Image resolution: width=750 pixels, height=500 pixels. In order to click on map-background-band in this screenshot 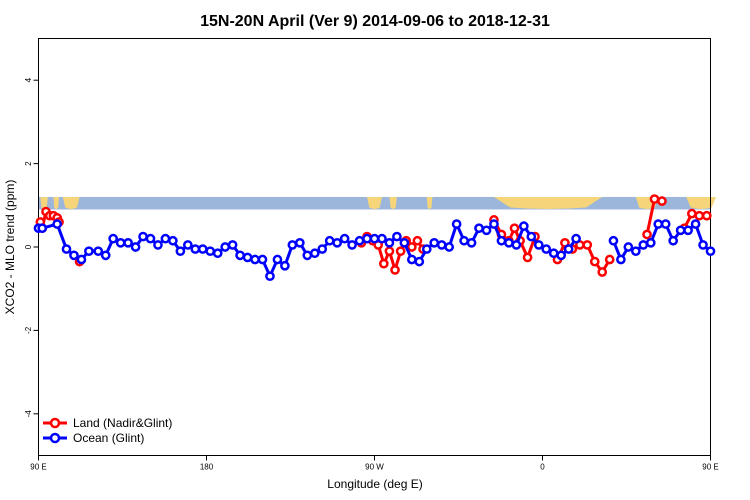, I will do `click(377, 203)`.